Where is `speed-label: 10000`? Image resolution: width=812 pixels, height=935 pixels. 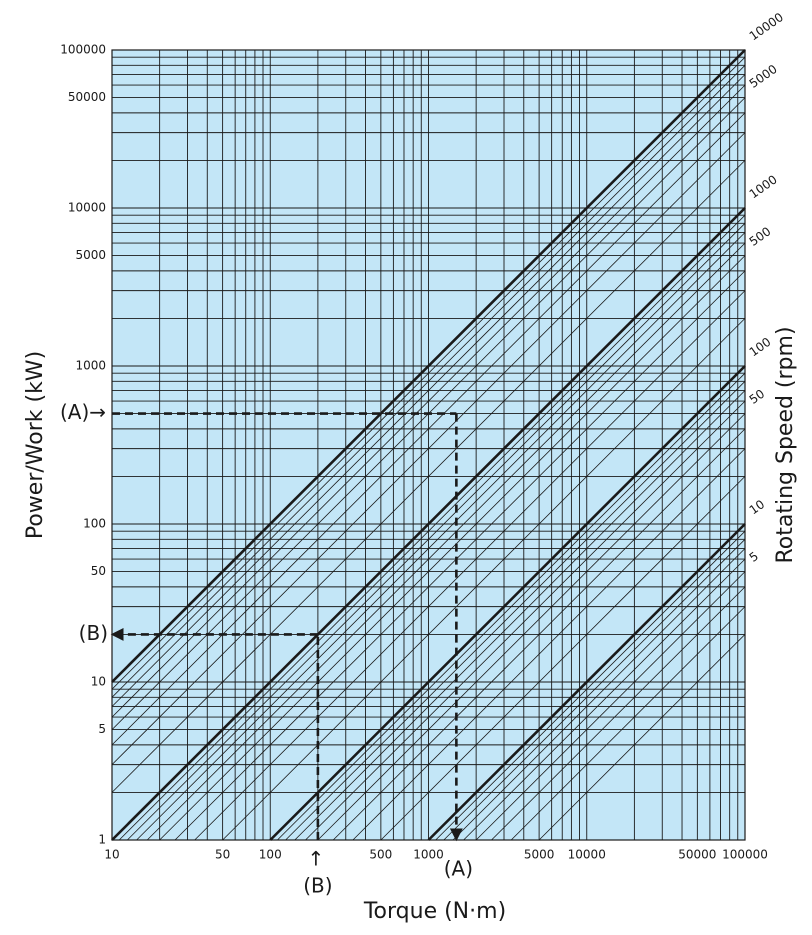 speed-label: 10000 is located at coordinates (766, 26).